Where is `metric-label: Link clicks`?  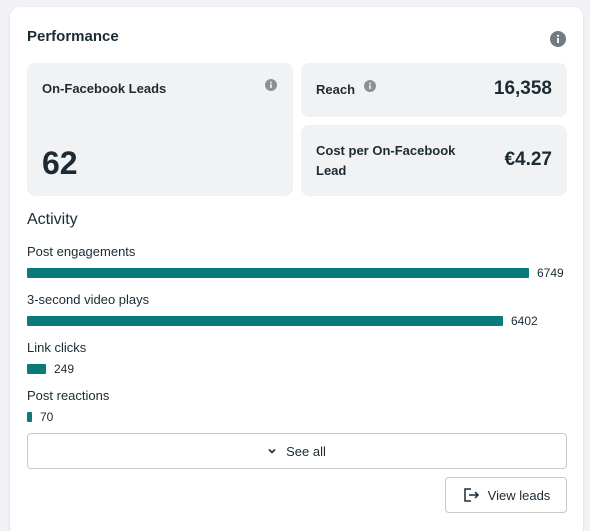
metric-label: Link clicks is located at coordinates (57, 347).